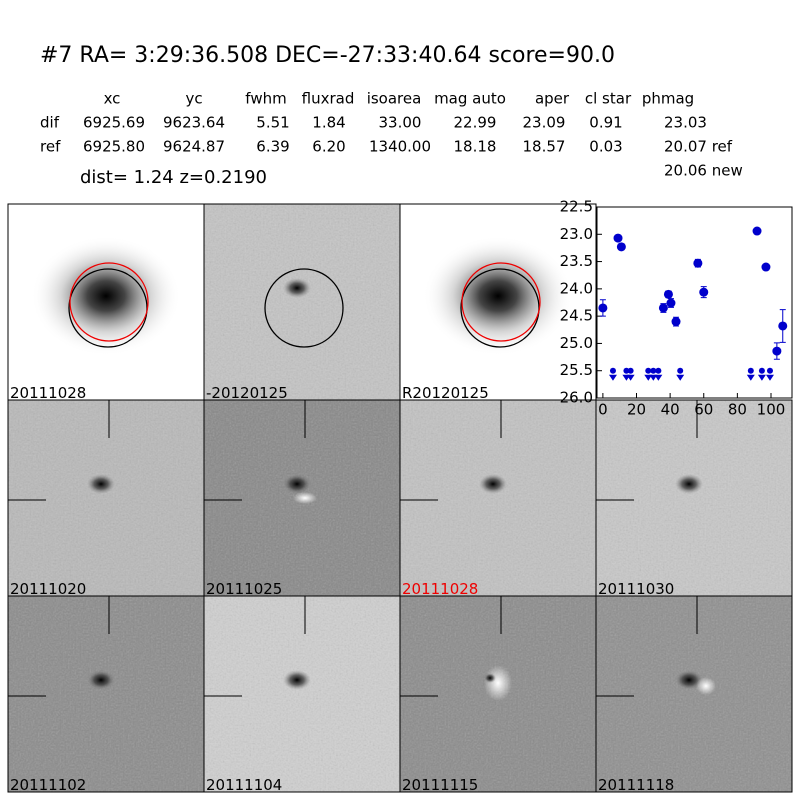 This screenshot has width=800, height=800. What do you see at coordinates (50, 123) in the screenshot?
I see `row-label: dif` at bounding box center [50, 123].